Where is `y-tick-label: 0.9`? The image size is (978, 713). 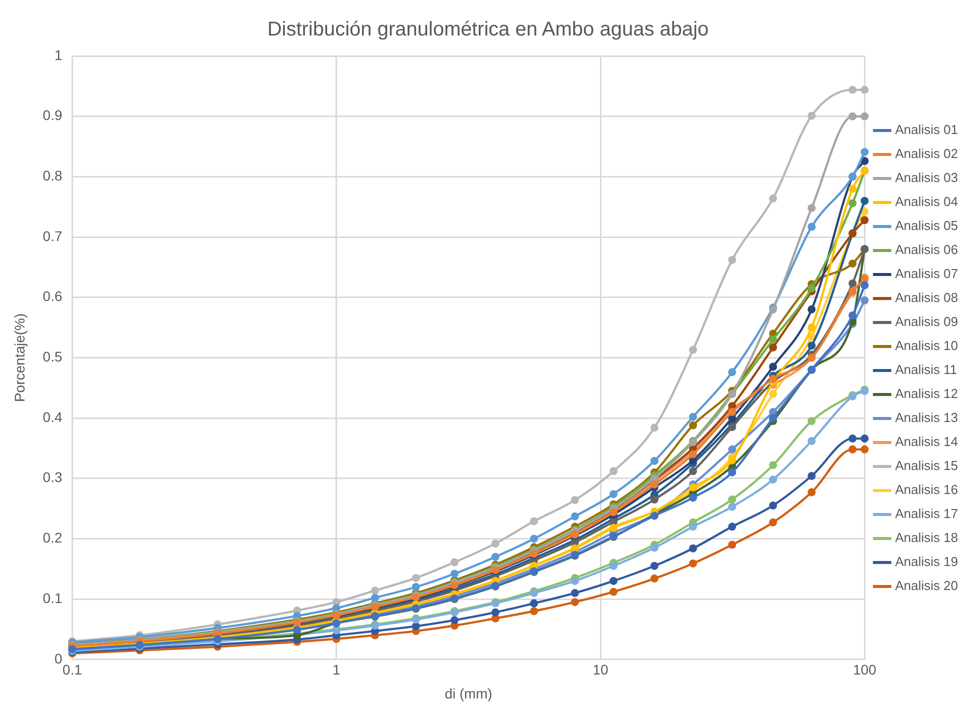
y-tick-label: 0.9 is located at coordinates (52, 115).